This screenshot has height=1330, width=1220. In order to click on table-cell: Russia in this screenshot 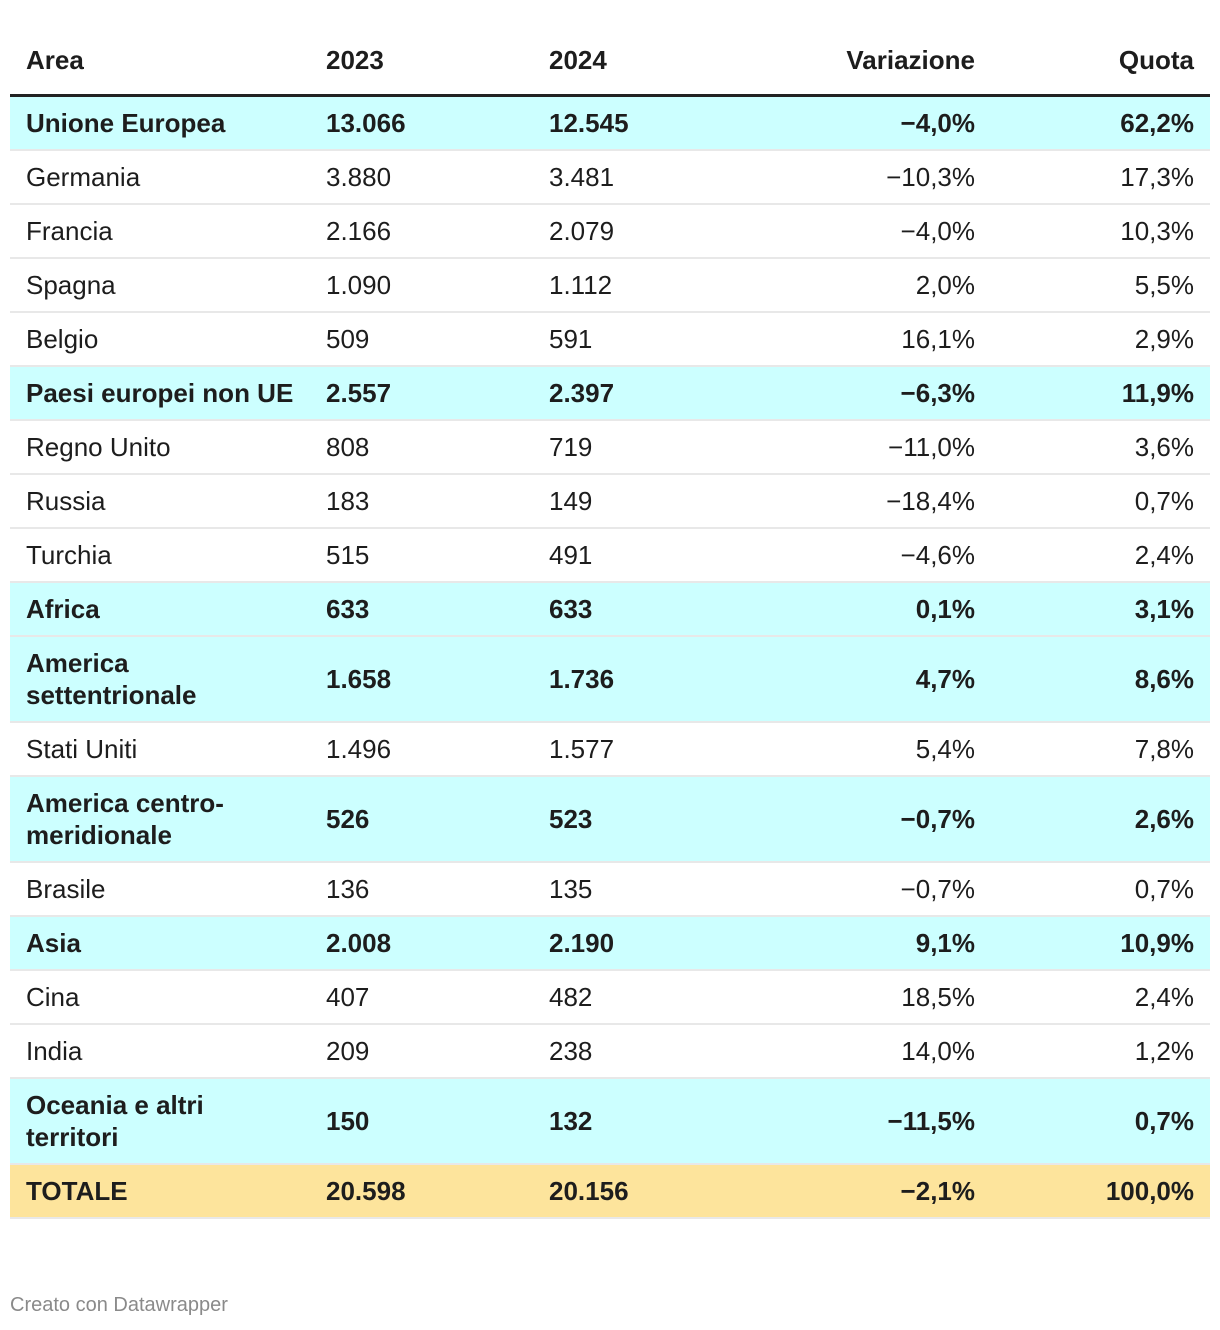, I will do `click(160, 501)`.